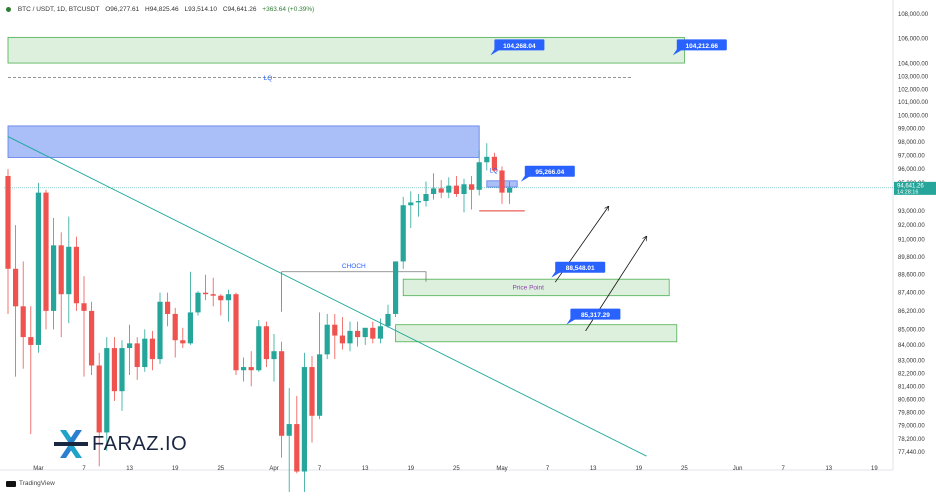  Describe the element at coordinates (911, 241) in the screenshot. I see `y-tick-label: 91,000.00` at that location.